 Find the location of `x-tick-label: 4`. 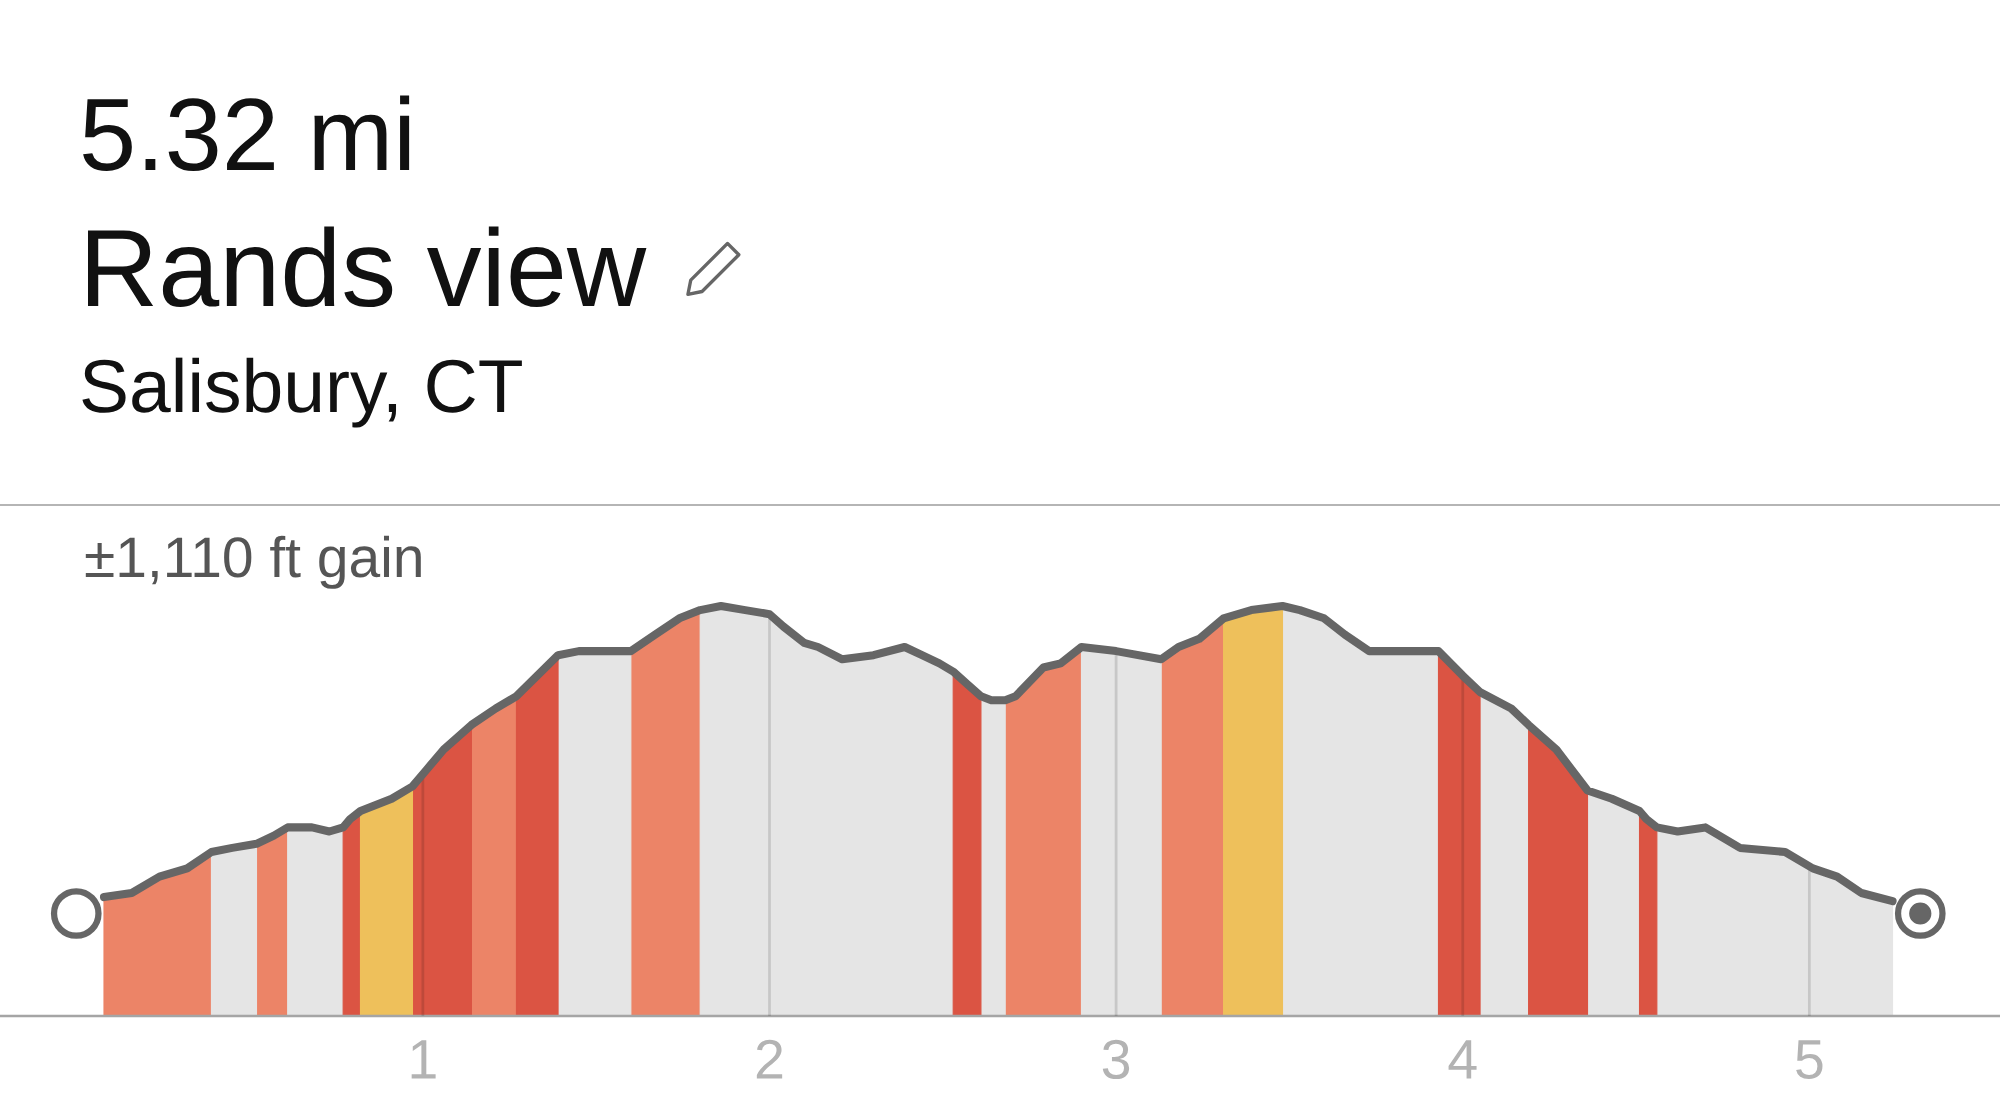

x-tick-label: 4 is located at coordinates (1462, 1059).